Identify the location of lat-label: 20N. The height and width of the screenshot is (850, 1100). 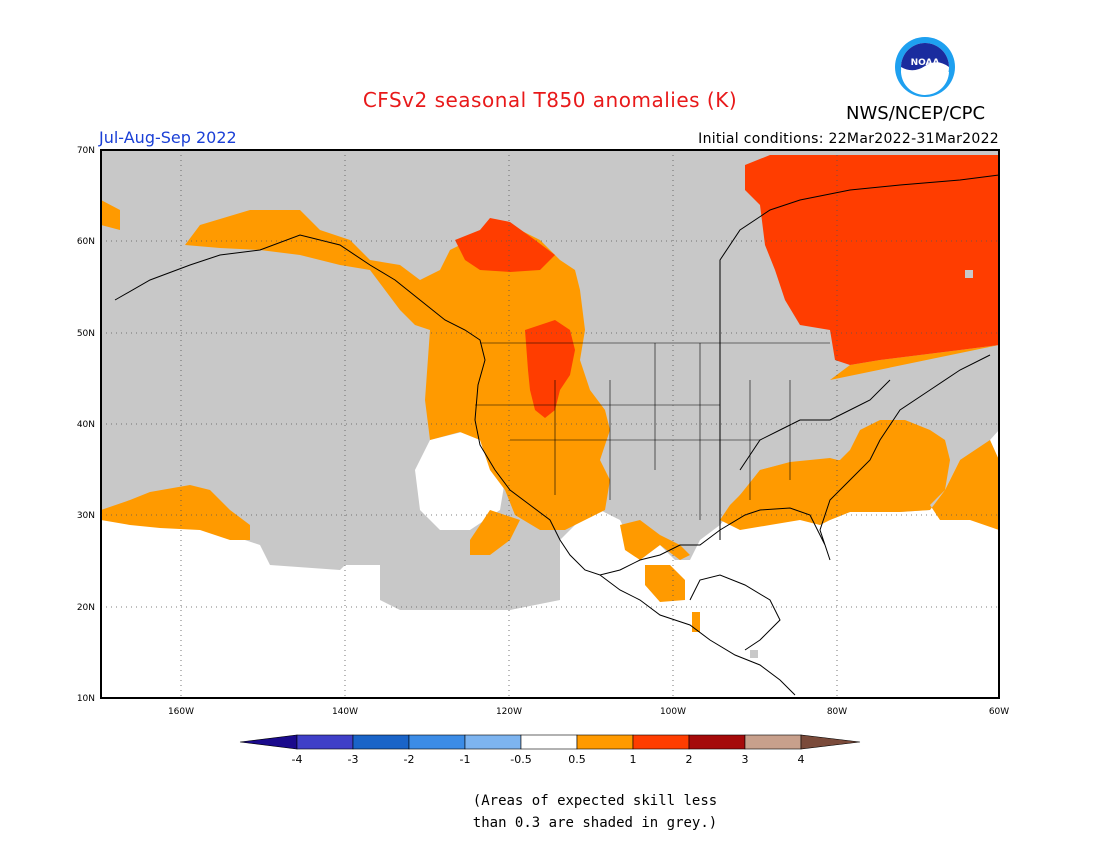
(86, 608).